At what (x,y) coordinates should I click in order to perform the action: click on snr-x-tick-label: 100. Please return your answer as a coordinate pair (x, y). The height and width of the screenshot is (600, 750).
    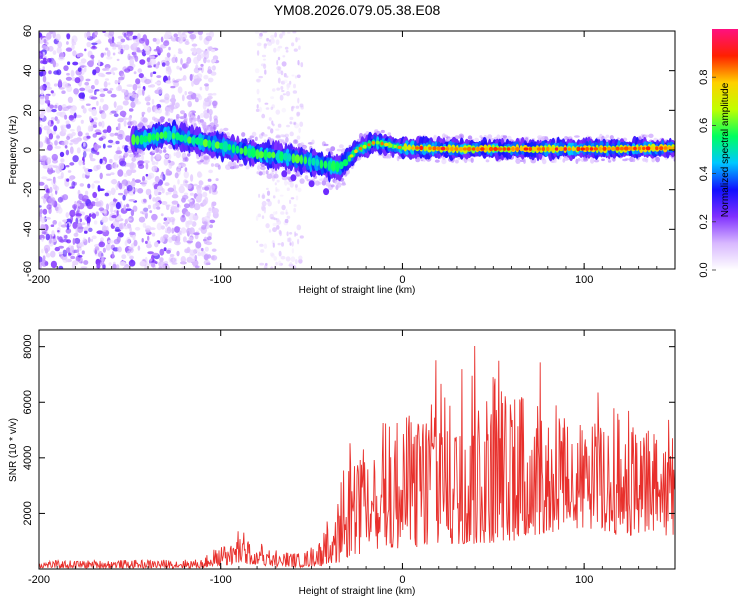
    Looking at the image, I should click on (584, 580).